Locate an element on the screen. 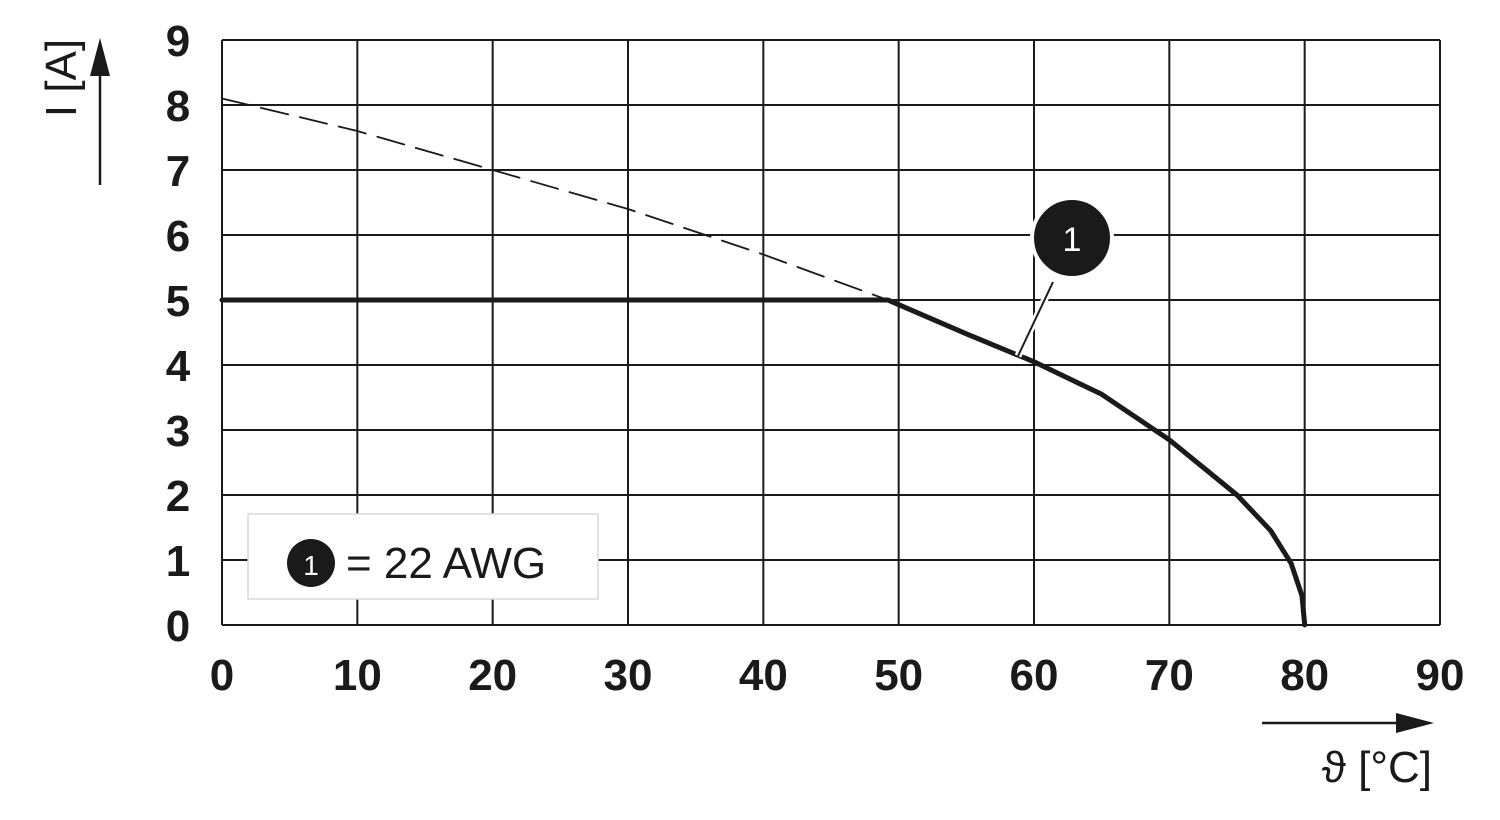  x-tick-label: 90 is located at coordinates (1440, 675).